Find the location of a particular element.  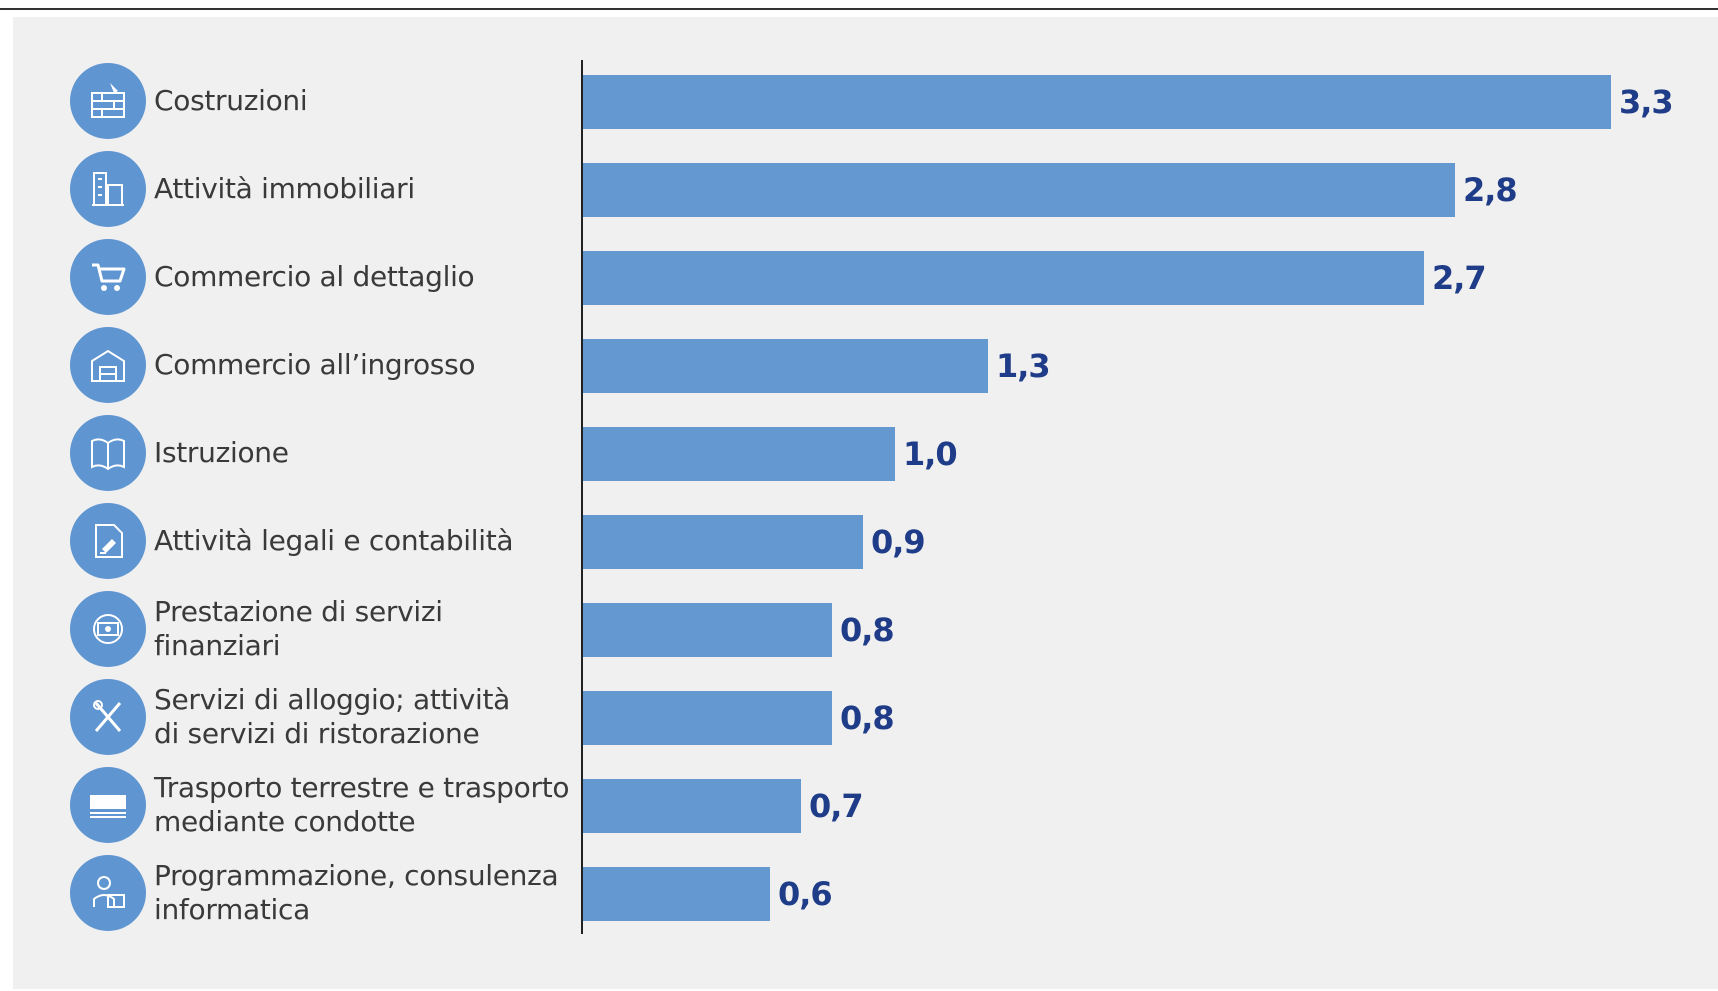

chart-row: Commercio al dettaglio 2,7 is located at coordinates (859, 277).